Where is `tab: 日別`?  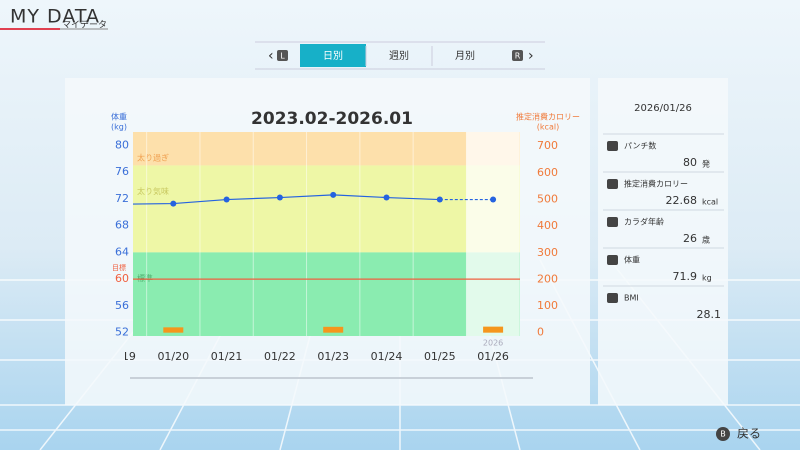
tab: 日別 is located at coordinates (333, 56).